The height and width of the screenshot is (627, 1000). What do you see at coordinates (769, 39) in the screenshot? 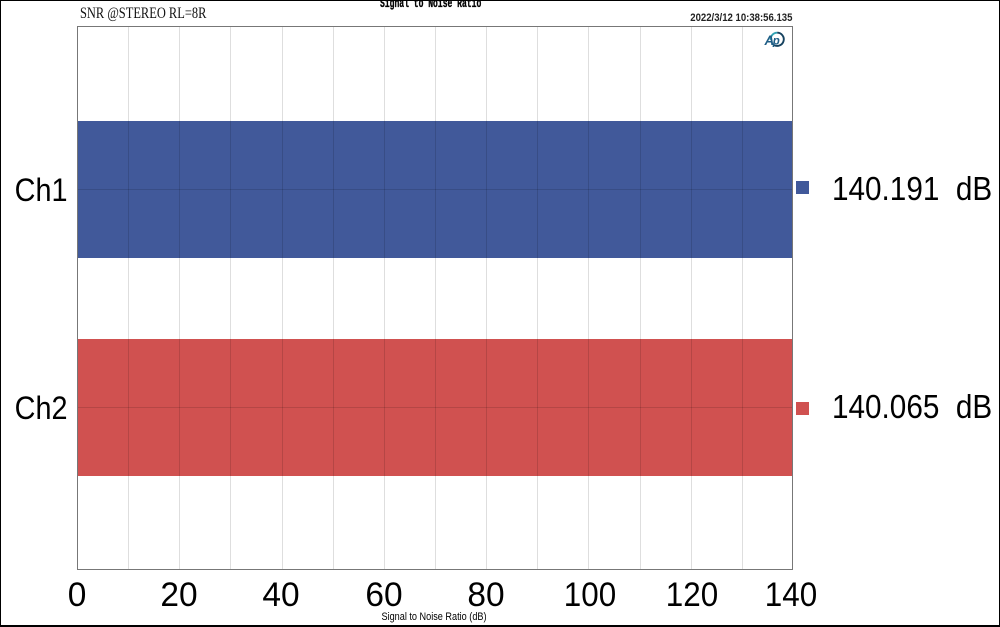
I see `svg-text: A` at bounding box center [769, 39].